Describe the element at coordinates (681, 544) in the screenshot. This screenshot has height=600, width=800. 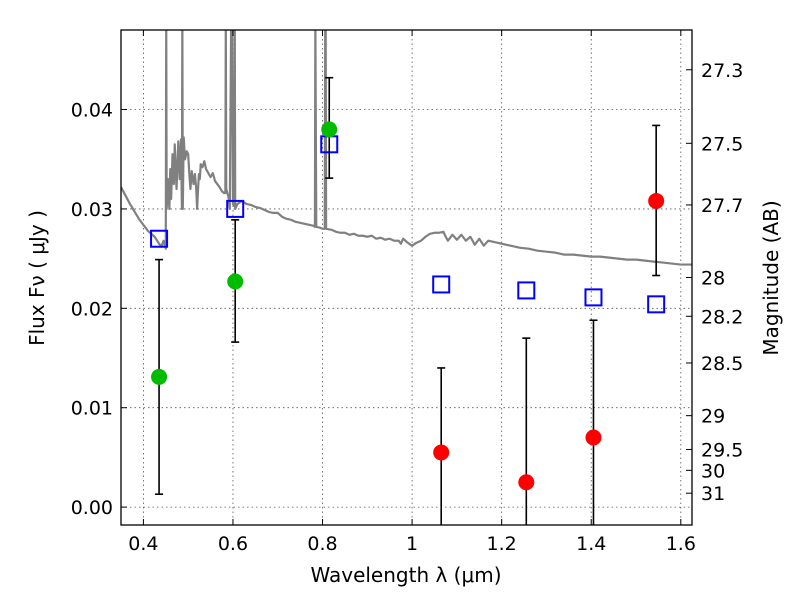
I see `x-tick-label: 1.6` at that location.